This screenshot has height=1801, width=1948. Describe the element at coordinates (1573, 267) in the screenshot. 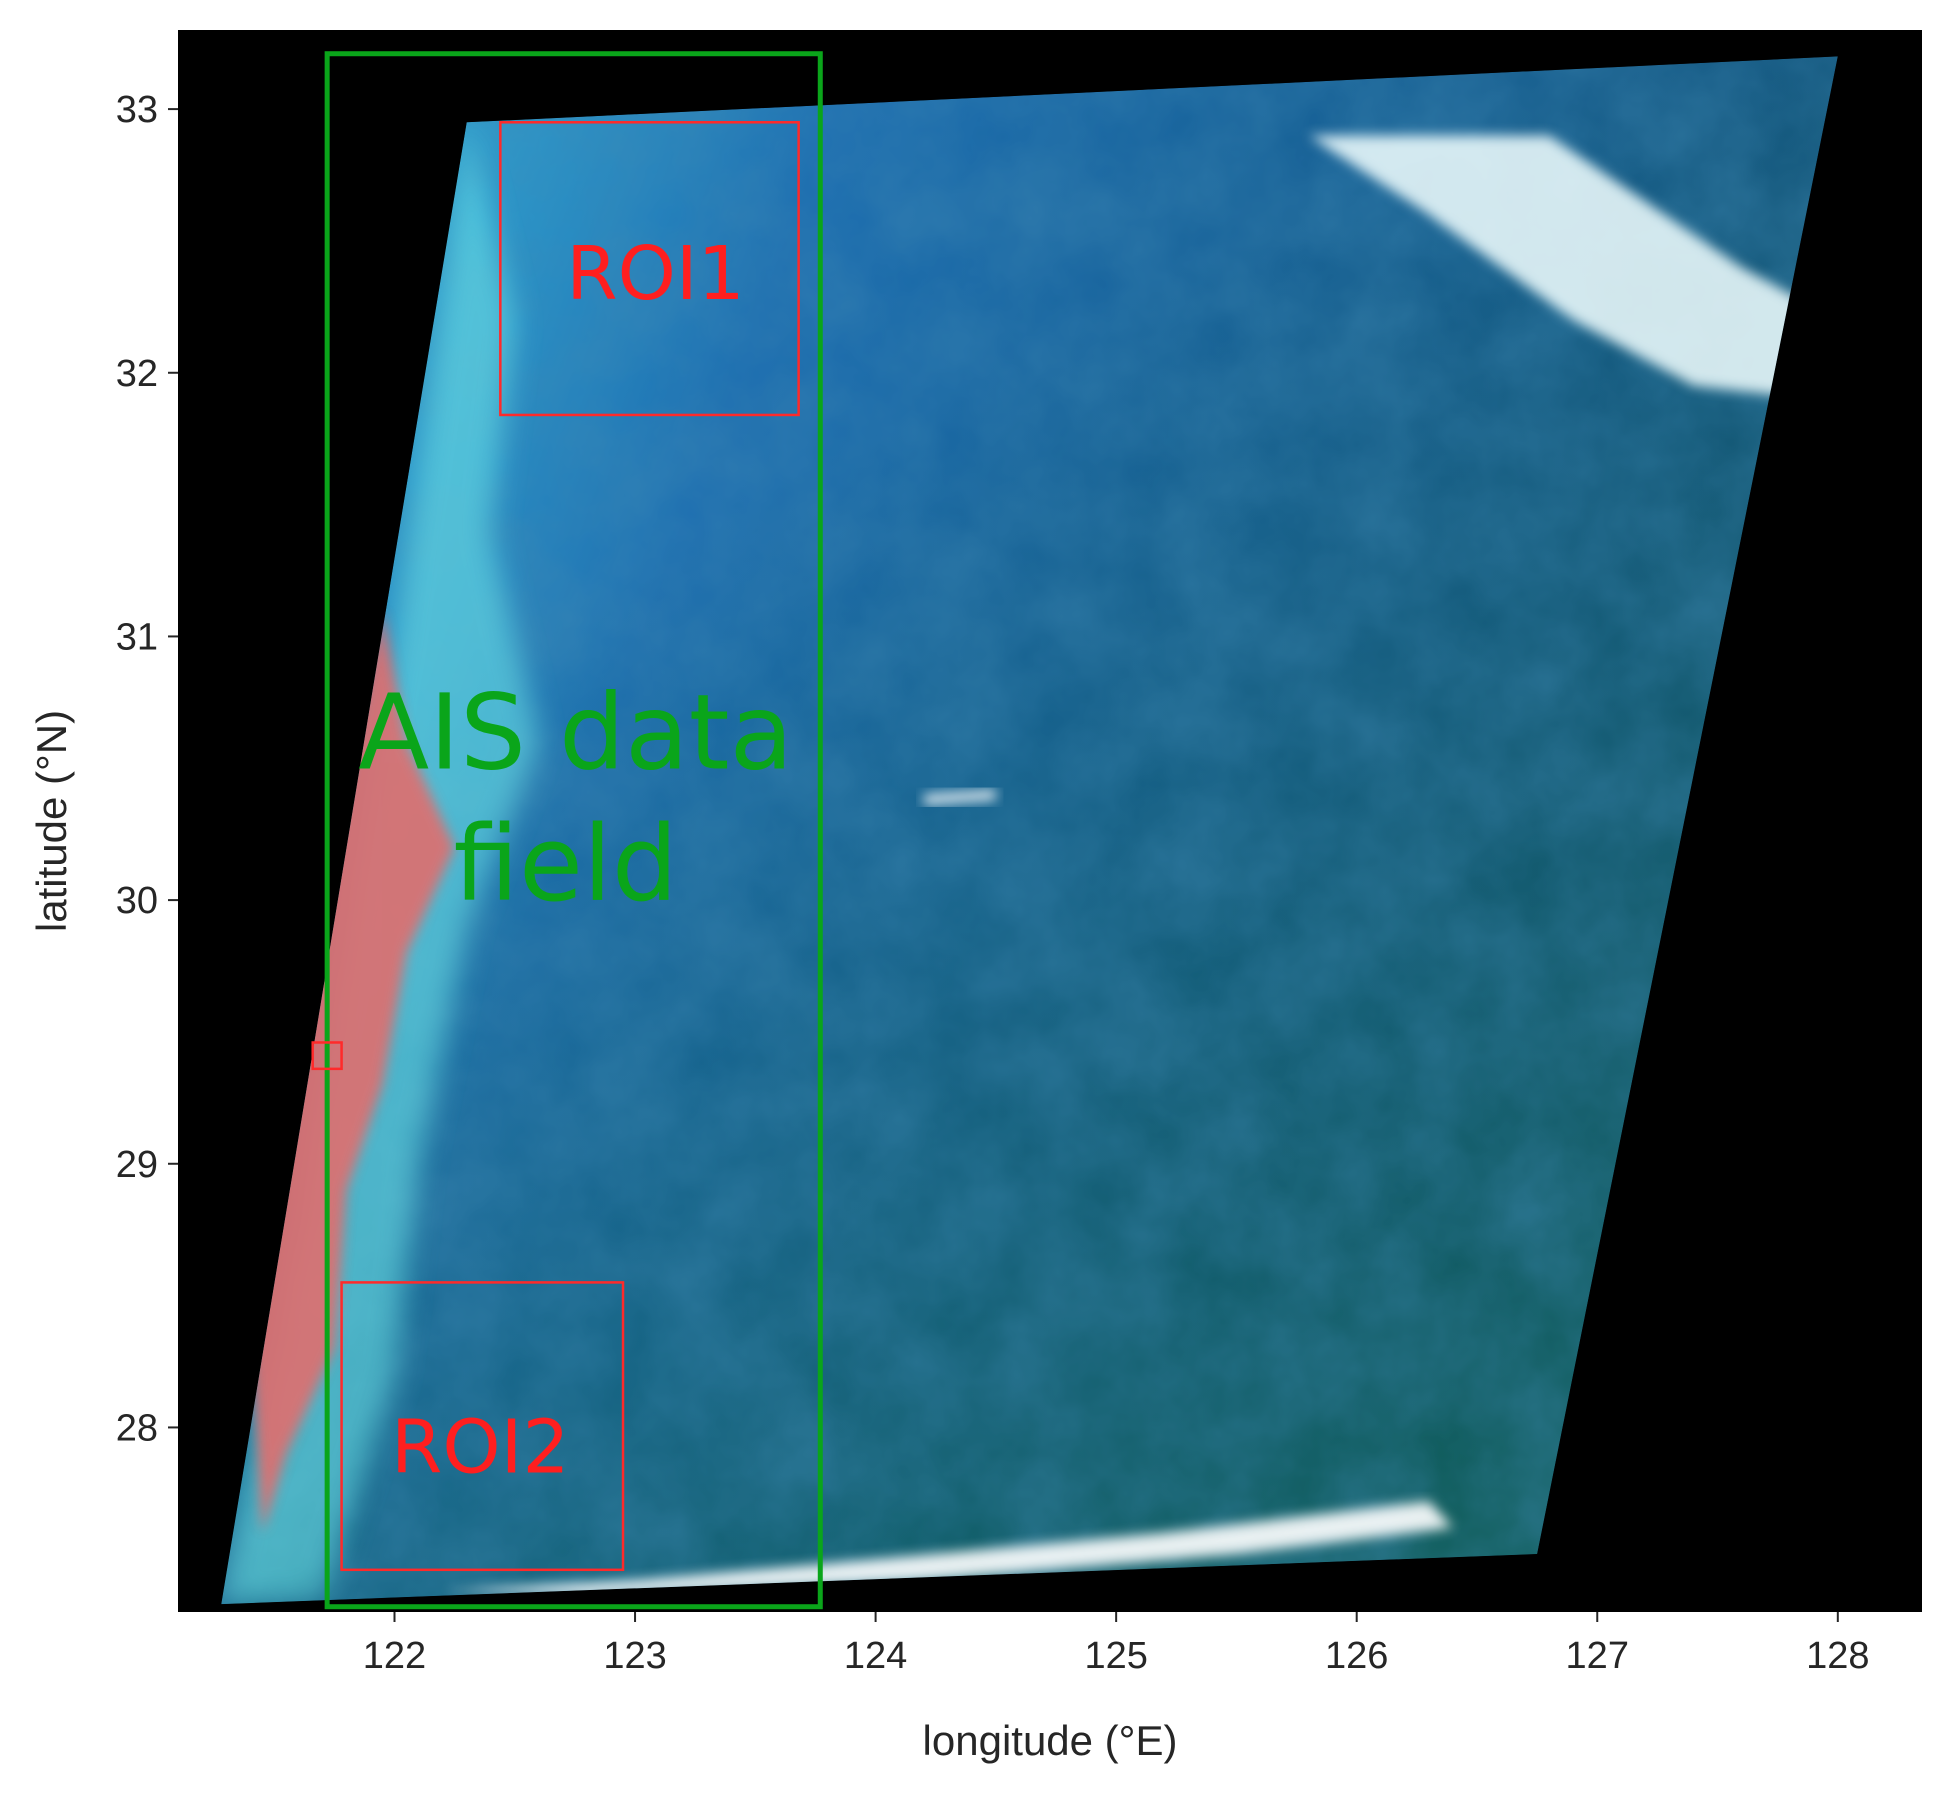

I see `cloud-band-northeast` at that location.